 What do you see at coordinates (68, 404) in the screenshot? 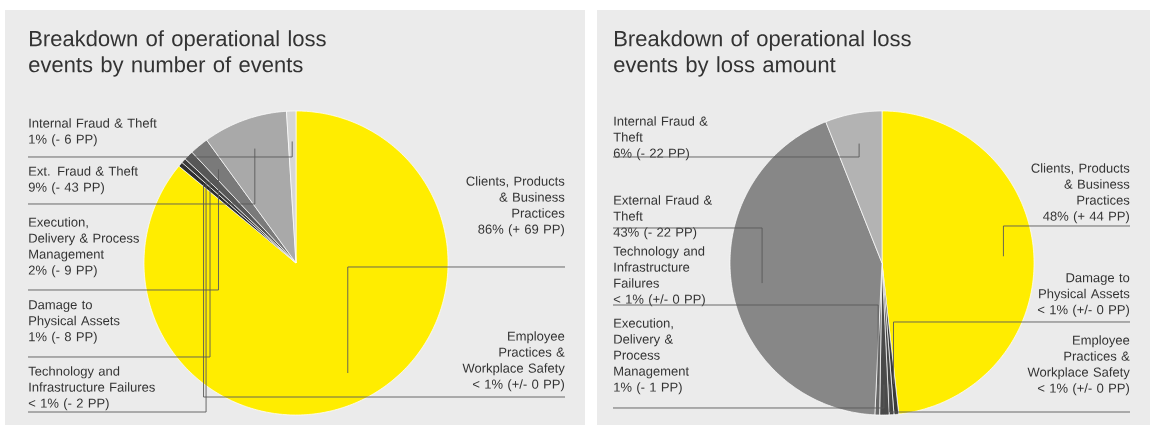
I see `data-label: < 1% (- 2 PP)` at bounding box center [68, 404].